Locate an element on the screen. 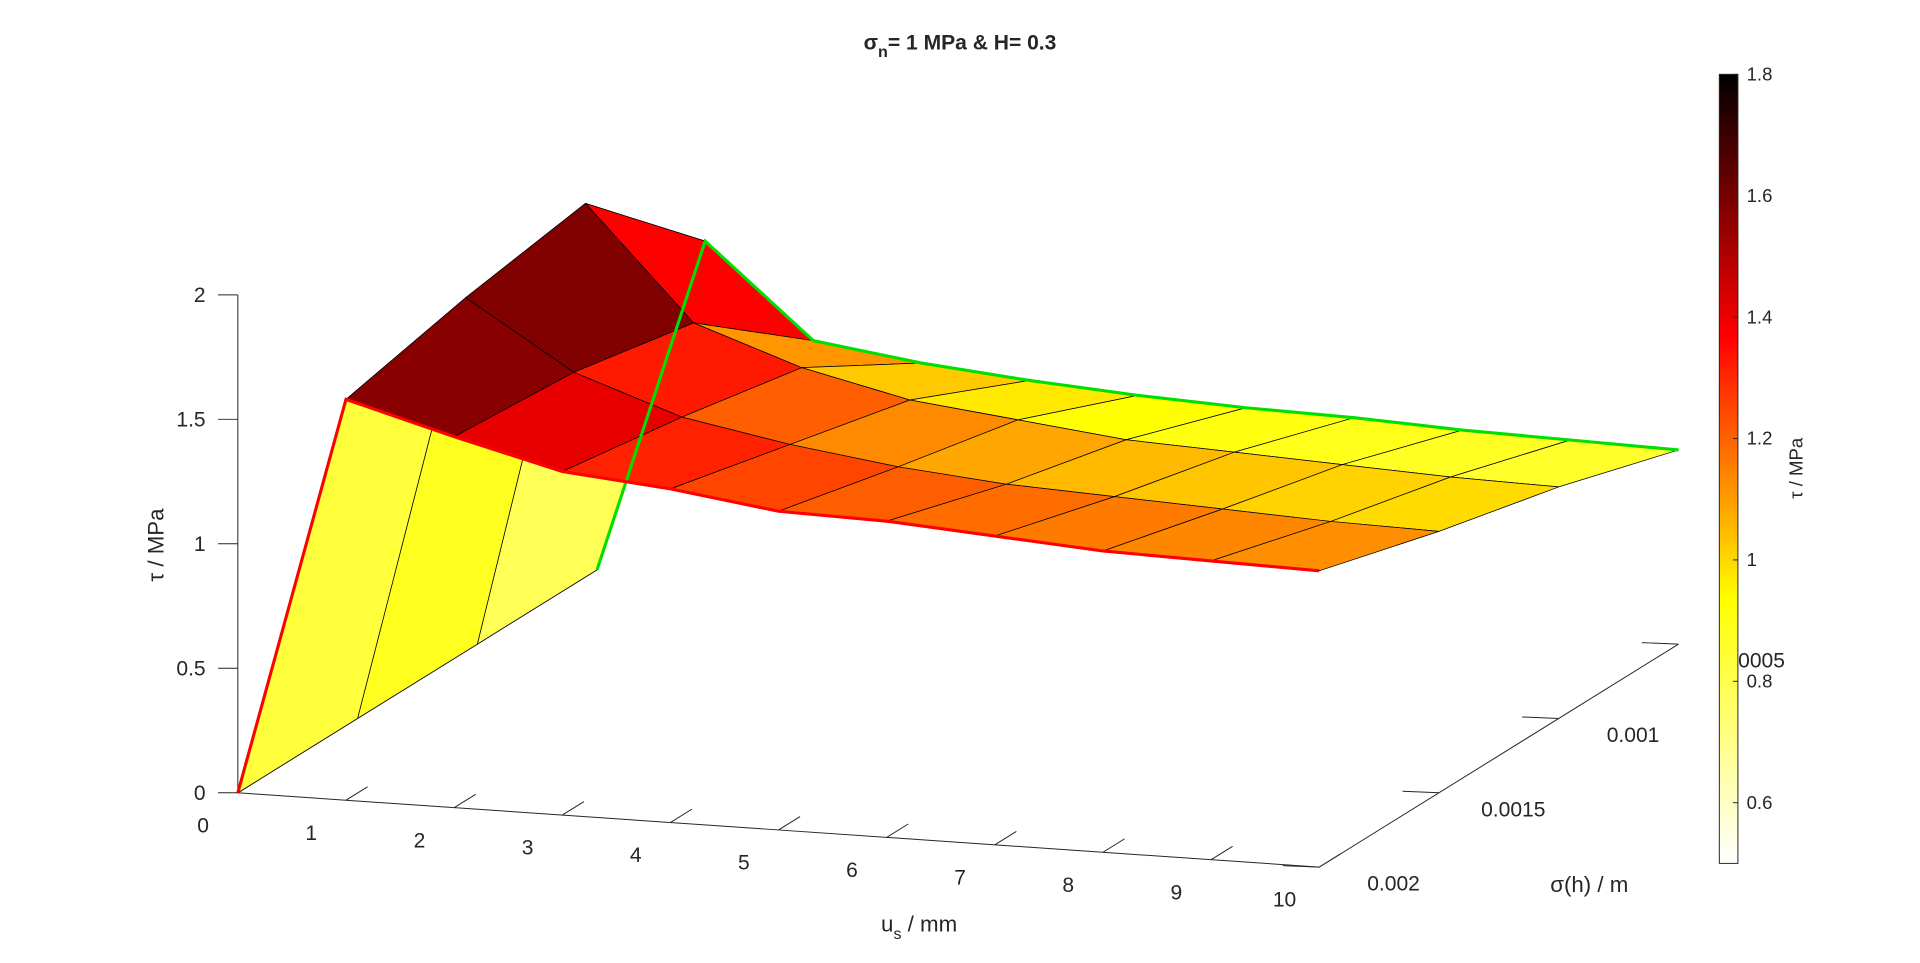 This screenshot has height=963, width=1920. x-tick-label: 3 is located at coordinates (528, 848).